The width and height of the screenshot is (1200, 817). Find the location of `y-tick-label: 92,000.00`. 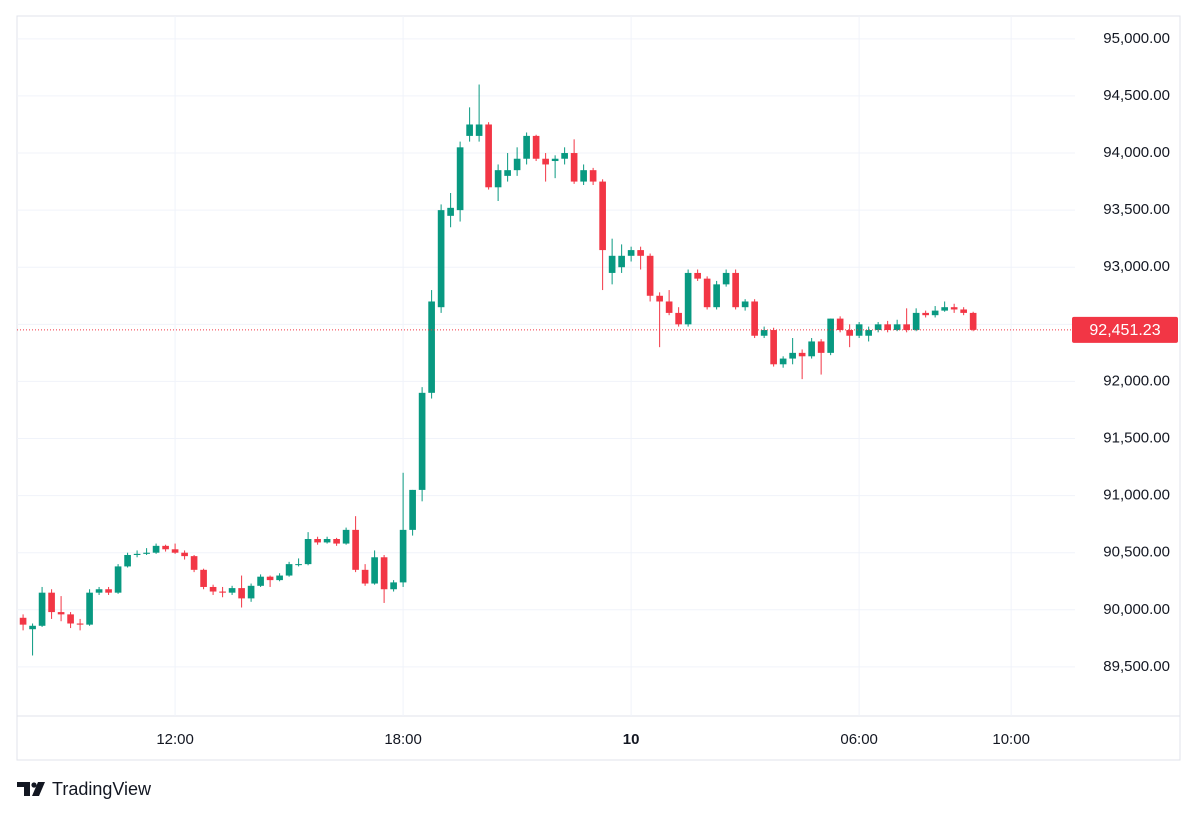

y-tick-label: 92,000.00 is located at coordinates (1136, 380).